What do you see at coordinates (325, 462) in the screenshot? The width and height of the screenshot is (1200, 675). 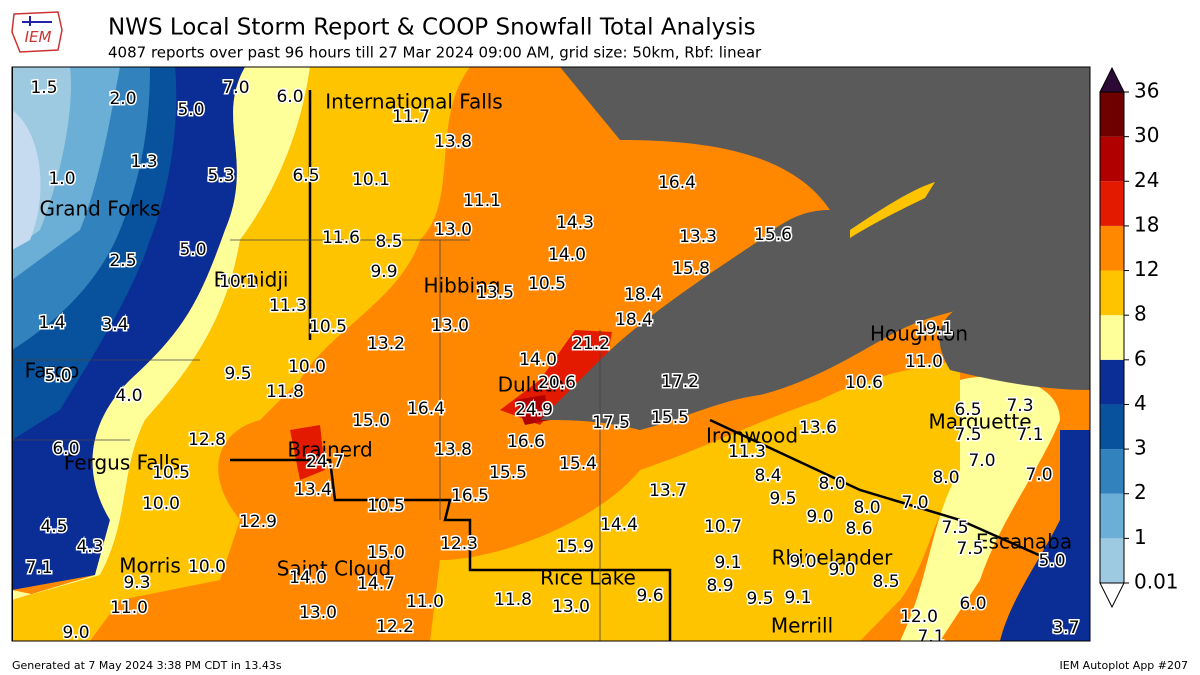 I see `report-value: 24.7` at bounding box center [325, 462].